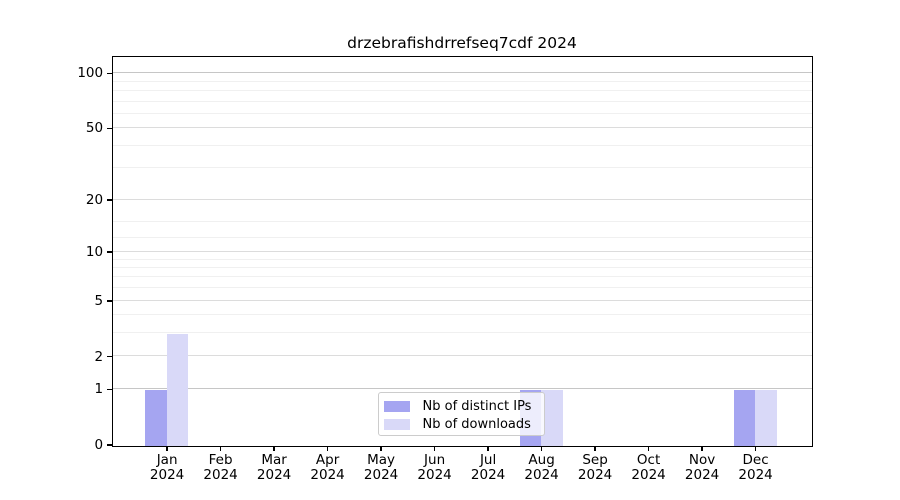 The height and width of the screenshot is (500, 900). Describe the element at coordinates (327, 460) in the screenshot. I see `x-tick-month: Apr` at that location.